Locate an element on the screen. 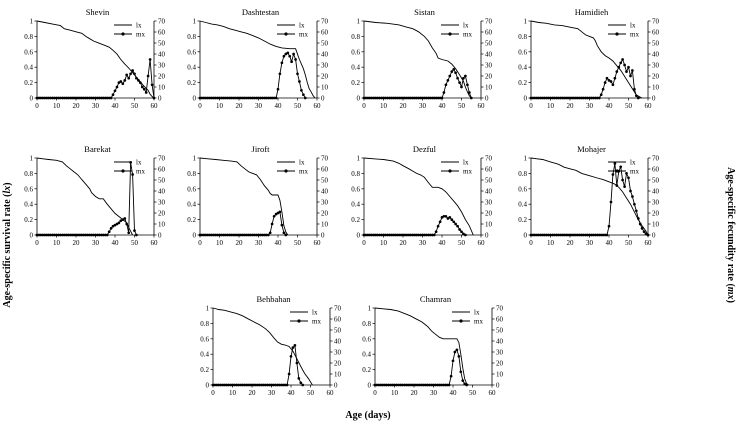 The width and height of the screenshot is (736, 427). panel-title: Behbahan is located at coordinates (274, 299).